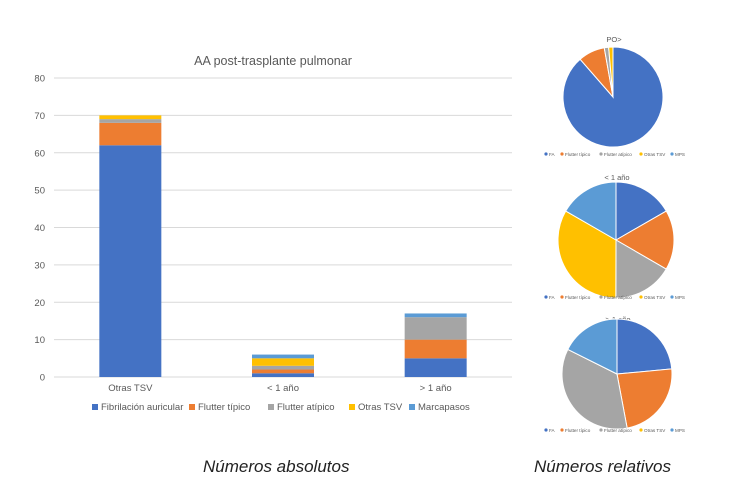 This screenshot has height=500, width=750. I want to click on x-tick-label: > 1 año, so click(436, 388).